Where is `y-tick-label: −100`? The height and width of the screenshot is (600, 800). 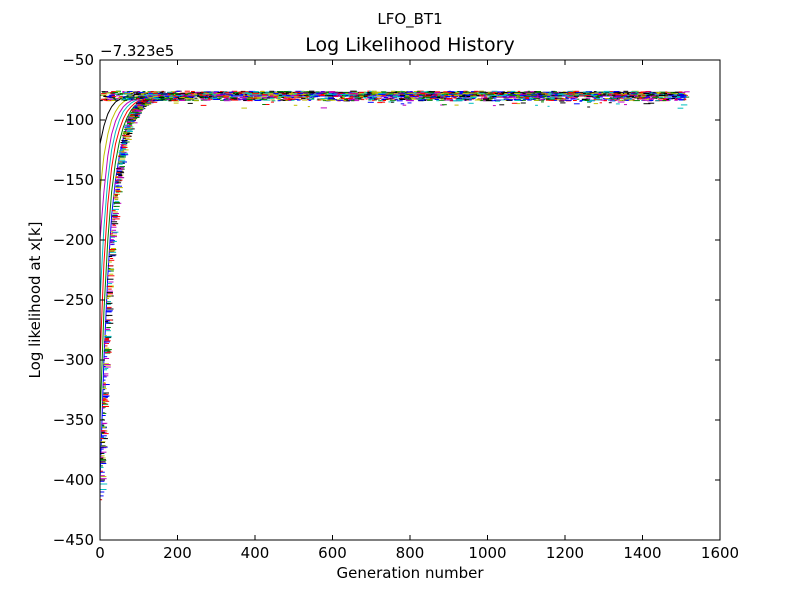 y-tick-label: −100 is located at coordinates (73, 120).